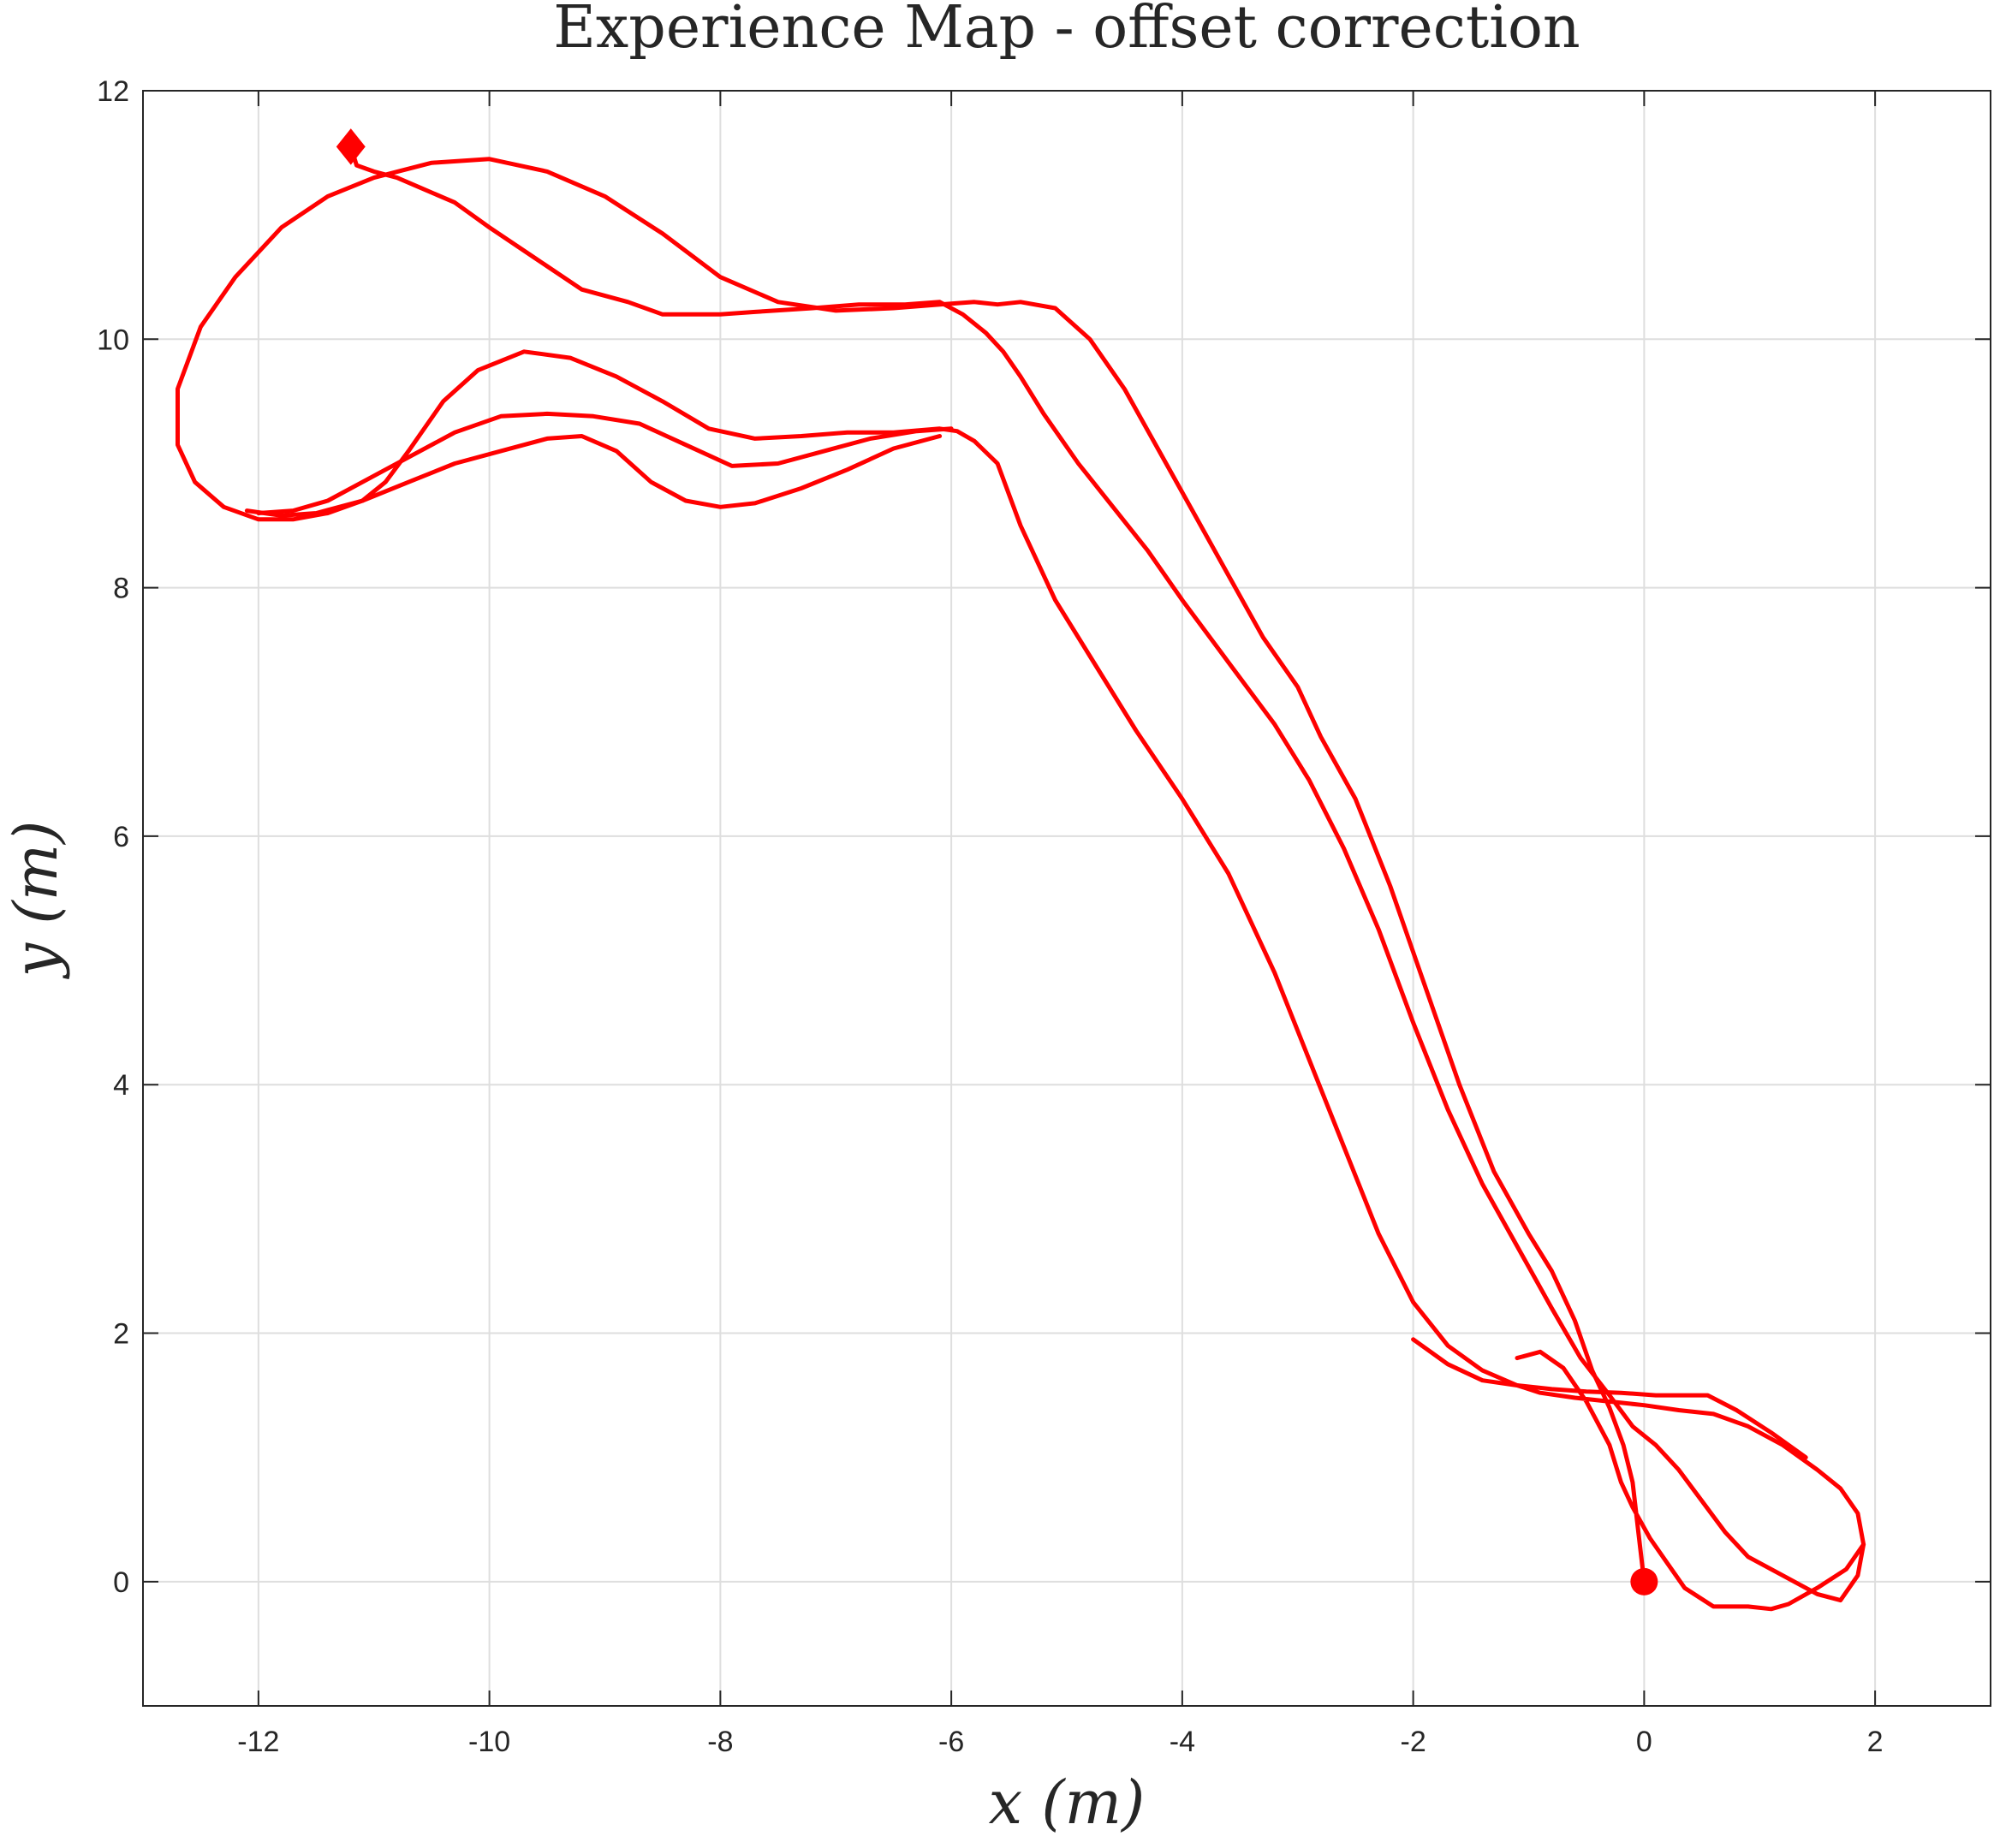 The image size is (1994, 1848). What do you see at coordinates (113, 91) in the screenshot?
I see `y-tick-label: 12` at bounding box center [113, 91].